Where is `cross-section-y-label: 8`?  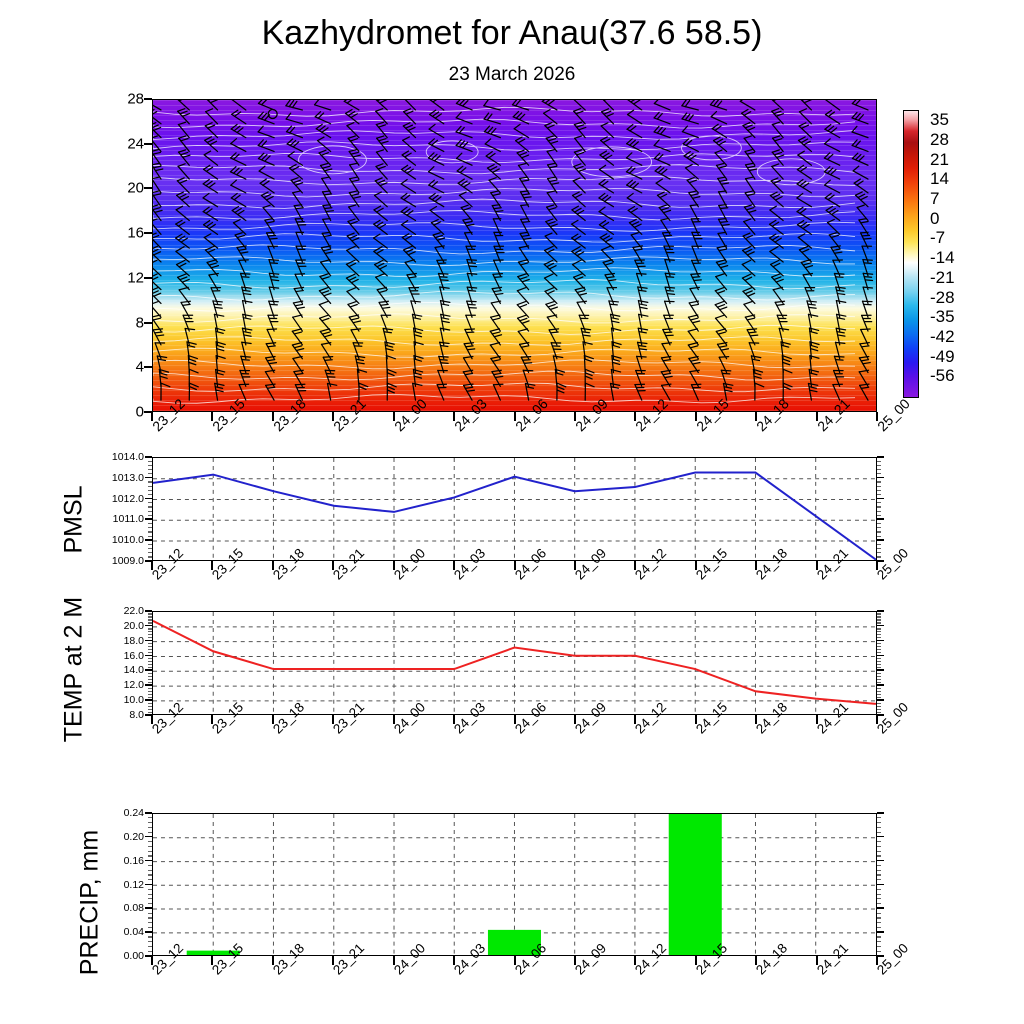
cross-section-y-label: 8 is located at coordinates (139, 323).